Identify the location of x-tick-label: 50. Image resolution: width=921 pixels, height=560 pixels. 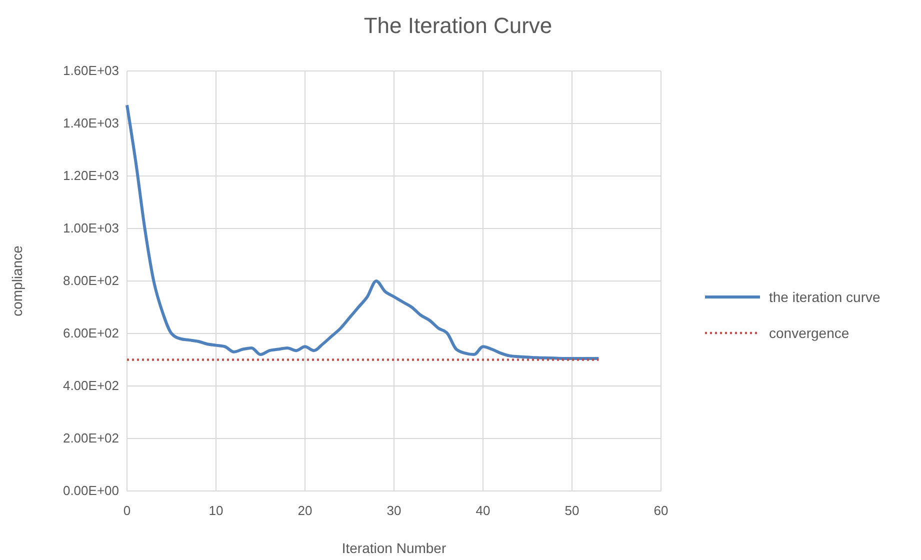
(572, 510).